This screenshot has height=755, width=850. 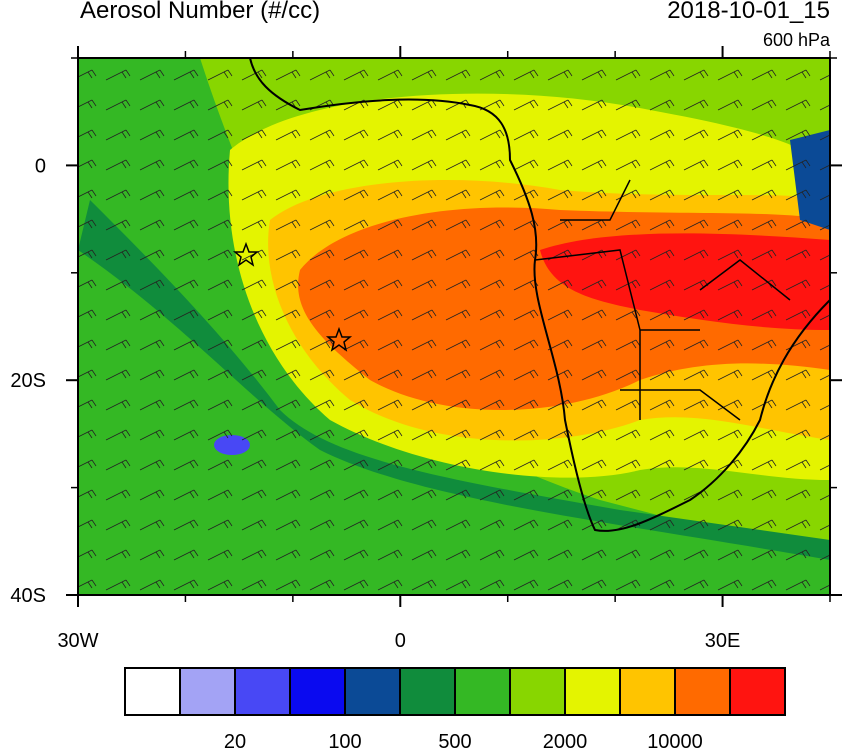 I want to click on colorbar-label: 10000, so click(x=675, y=740).